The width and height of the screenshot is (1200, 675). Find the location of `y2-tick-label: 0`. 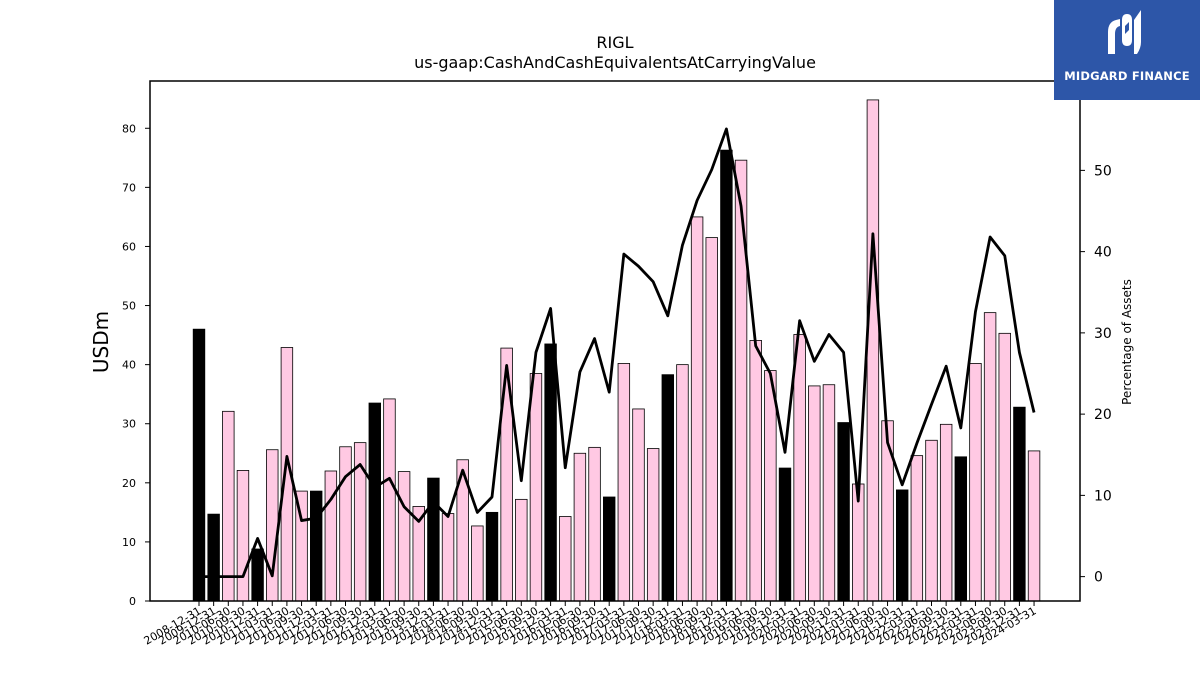

y2-tick-label: 0 is located at coordinates (1098, 578).